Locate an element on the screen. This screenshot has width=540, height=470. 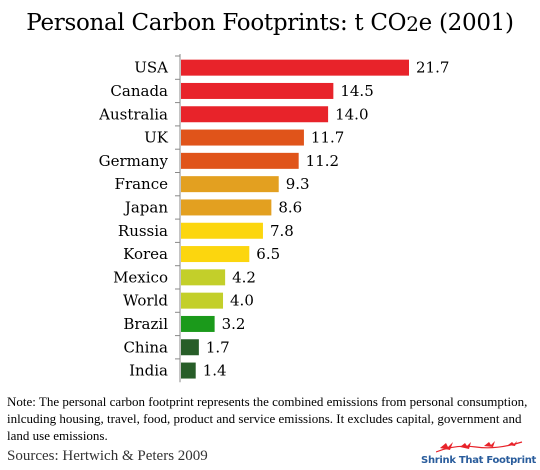
category-label: France is located at coordinates (142, 184).